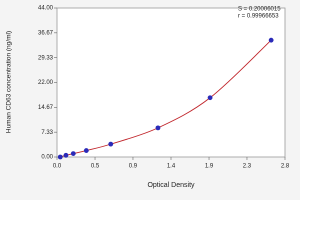  What do you see at coordinates (46, 9) in the screenshot?
I see `y-tick-label: 44.00` at bounding box center [46, 9].